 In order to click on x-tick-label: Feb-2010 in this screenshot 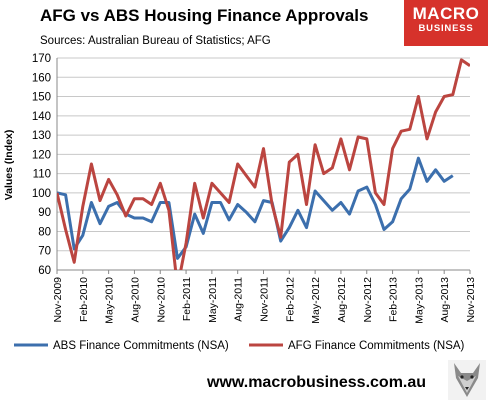, I will do `click(84, 299)`.